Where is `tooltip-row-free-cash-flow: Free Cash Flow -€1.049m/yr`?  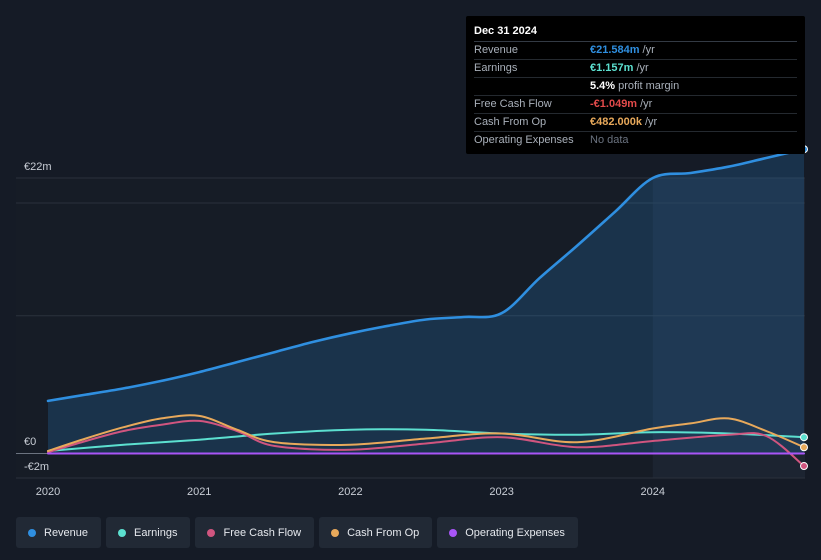
tooltip-row-free-cash-flow: Free Cash Flow -€1.049m/yr is located at coordinates (635, 105).